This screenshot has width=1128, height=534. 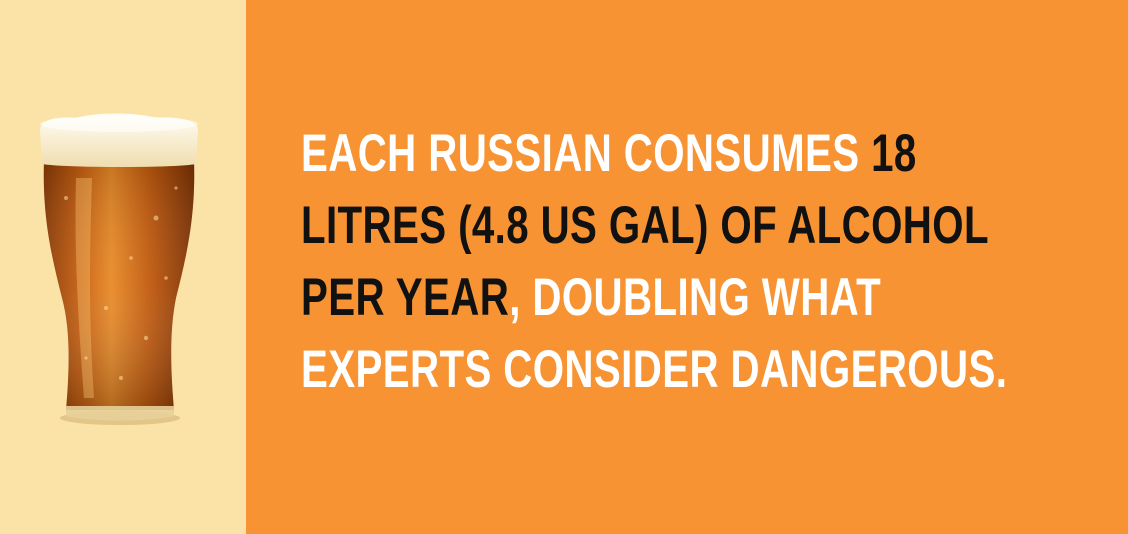 What do you see at coordinates (405, 297) in the screenshot?
I see `fact-line-3-emphasis: PER YEAR` at bounding box center [405, 297].